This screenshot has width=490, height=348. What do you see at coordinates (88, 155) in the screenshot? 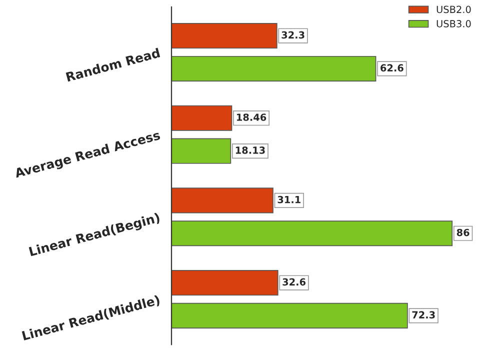
I see `y-tick-label: Average Read Access` at bounding box center [88, 155].